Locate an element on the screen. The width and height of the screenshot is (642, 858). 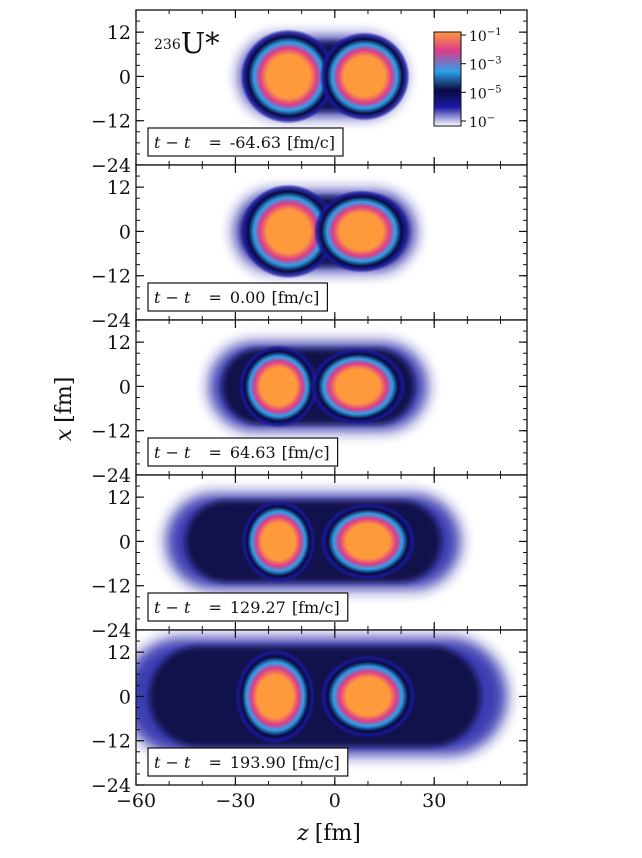
x-axis-title: z [fm] is located at coordinates (328, 833).